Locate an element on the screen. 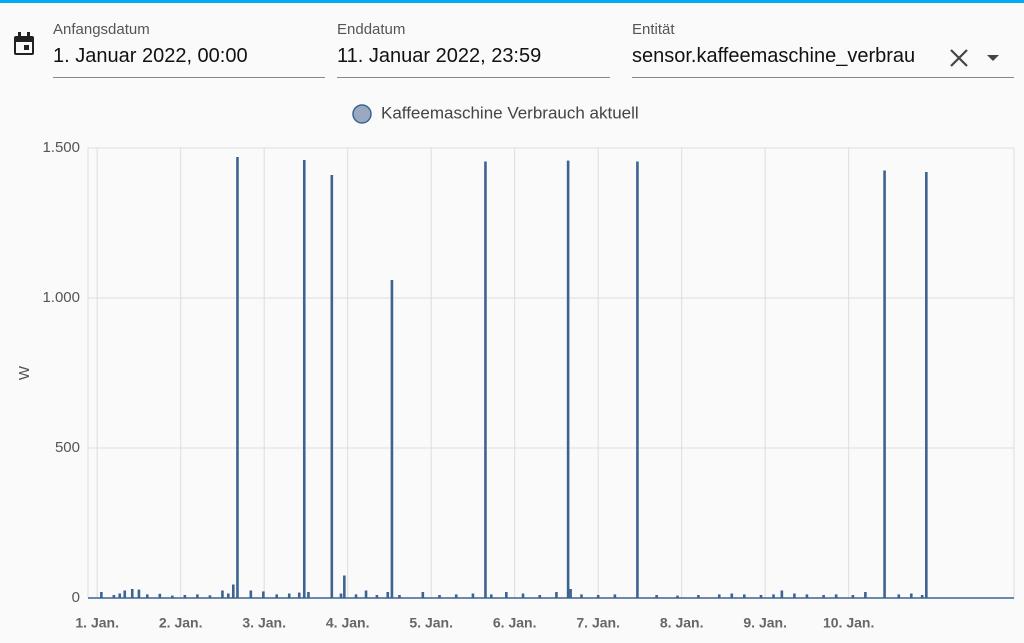  x-tick-label: 1. Jan. is located at coordinates (97, 623).